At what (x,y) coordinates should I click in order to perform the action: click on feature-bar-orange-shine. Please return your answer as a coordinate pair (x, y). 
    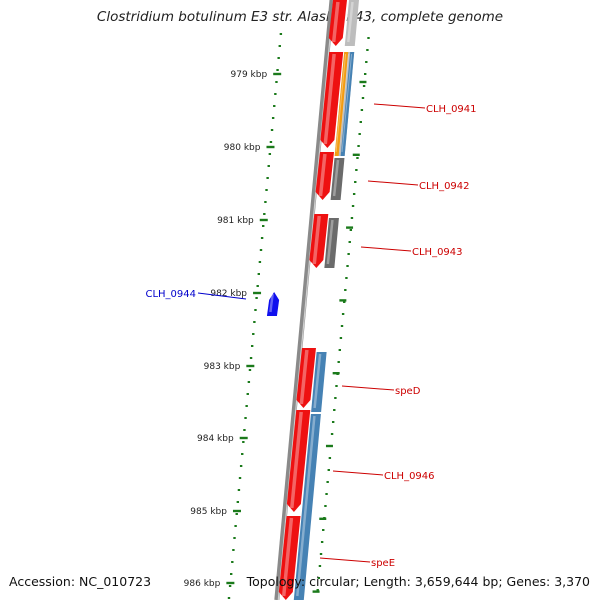
    Looking at the image, I should click on (341, 103).